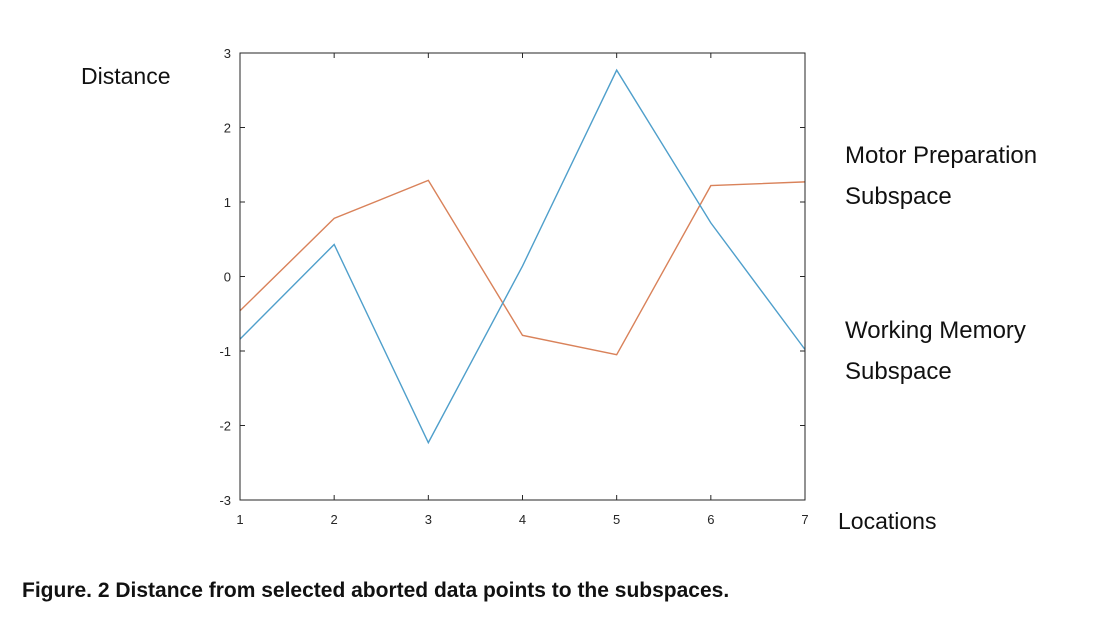  I want to click on y-tick-label: 1, so click(227, 202).